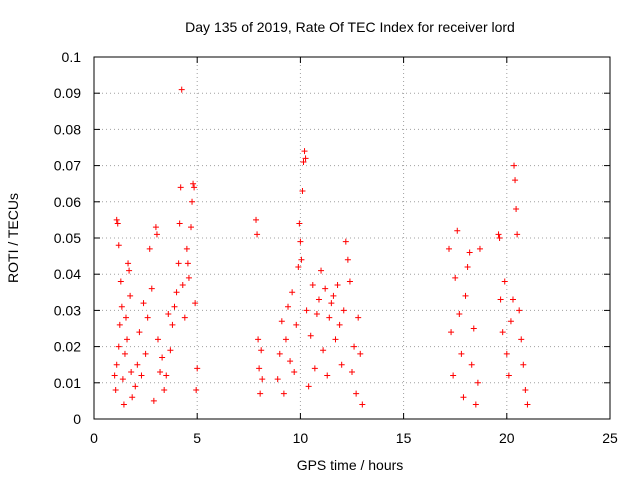  Describe the element at coordinates (94, 438) in the screenshot. I see `x-tick-label: 0` at that location.